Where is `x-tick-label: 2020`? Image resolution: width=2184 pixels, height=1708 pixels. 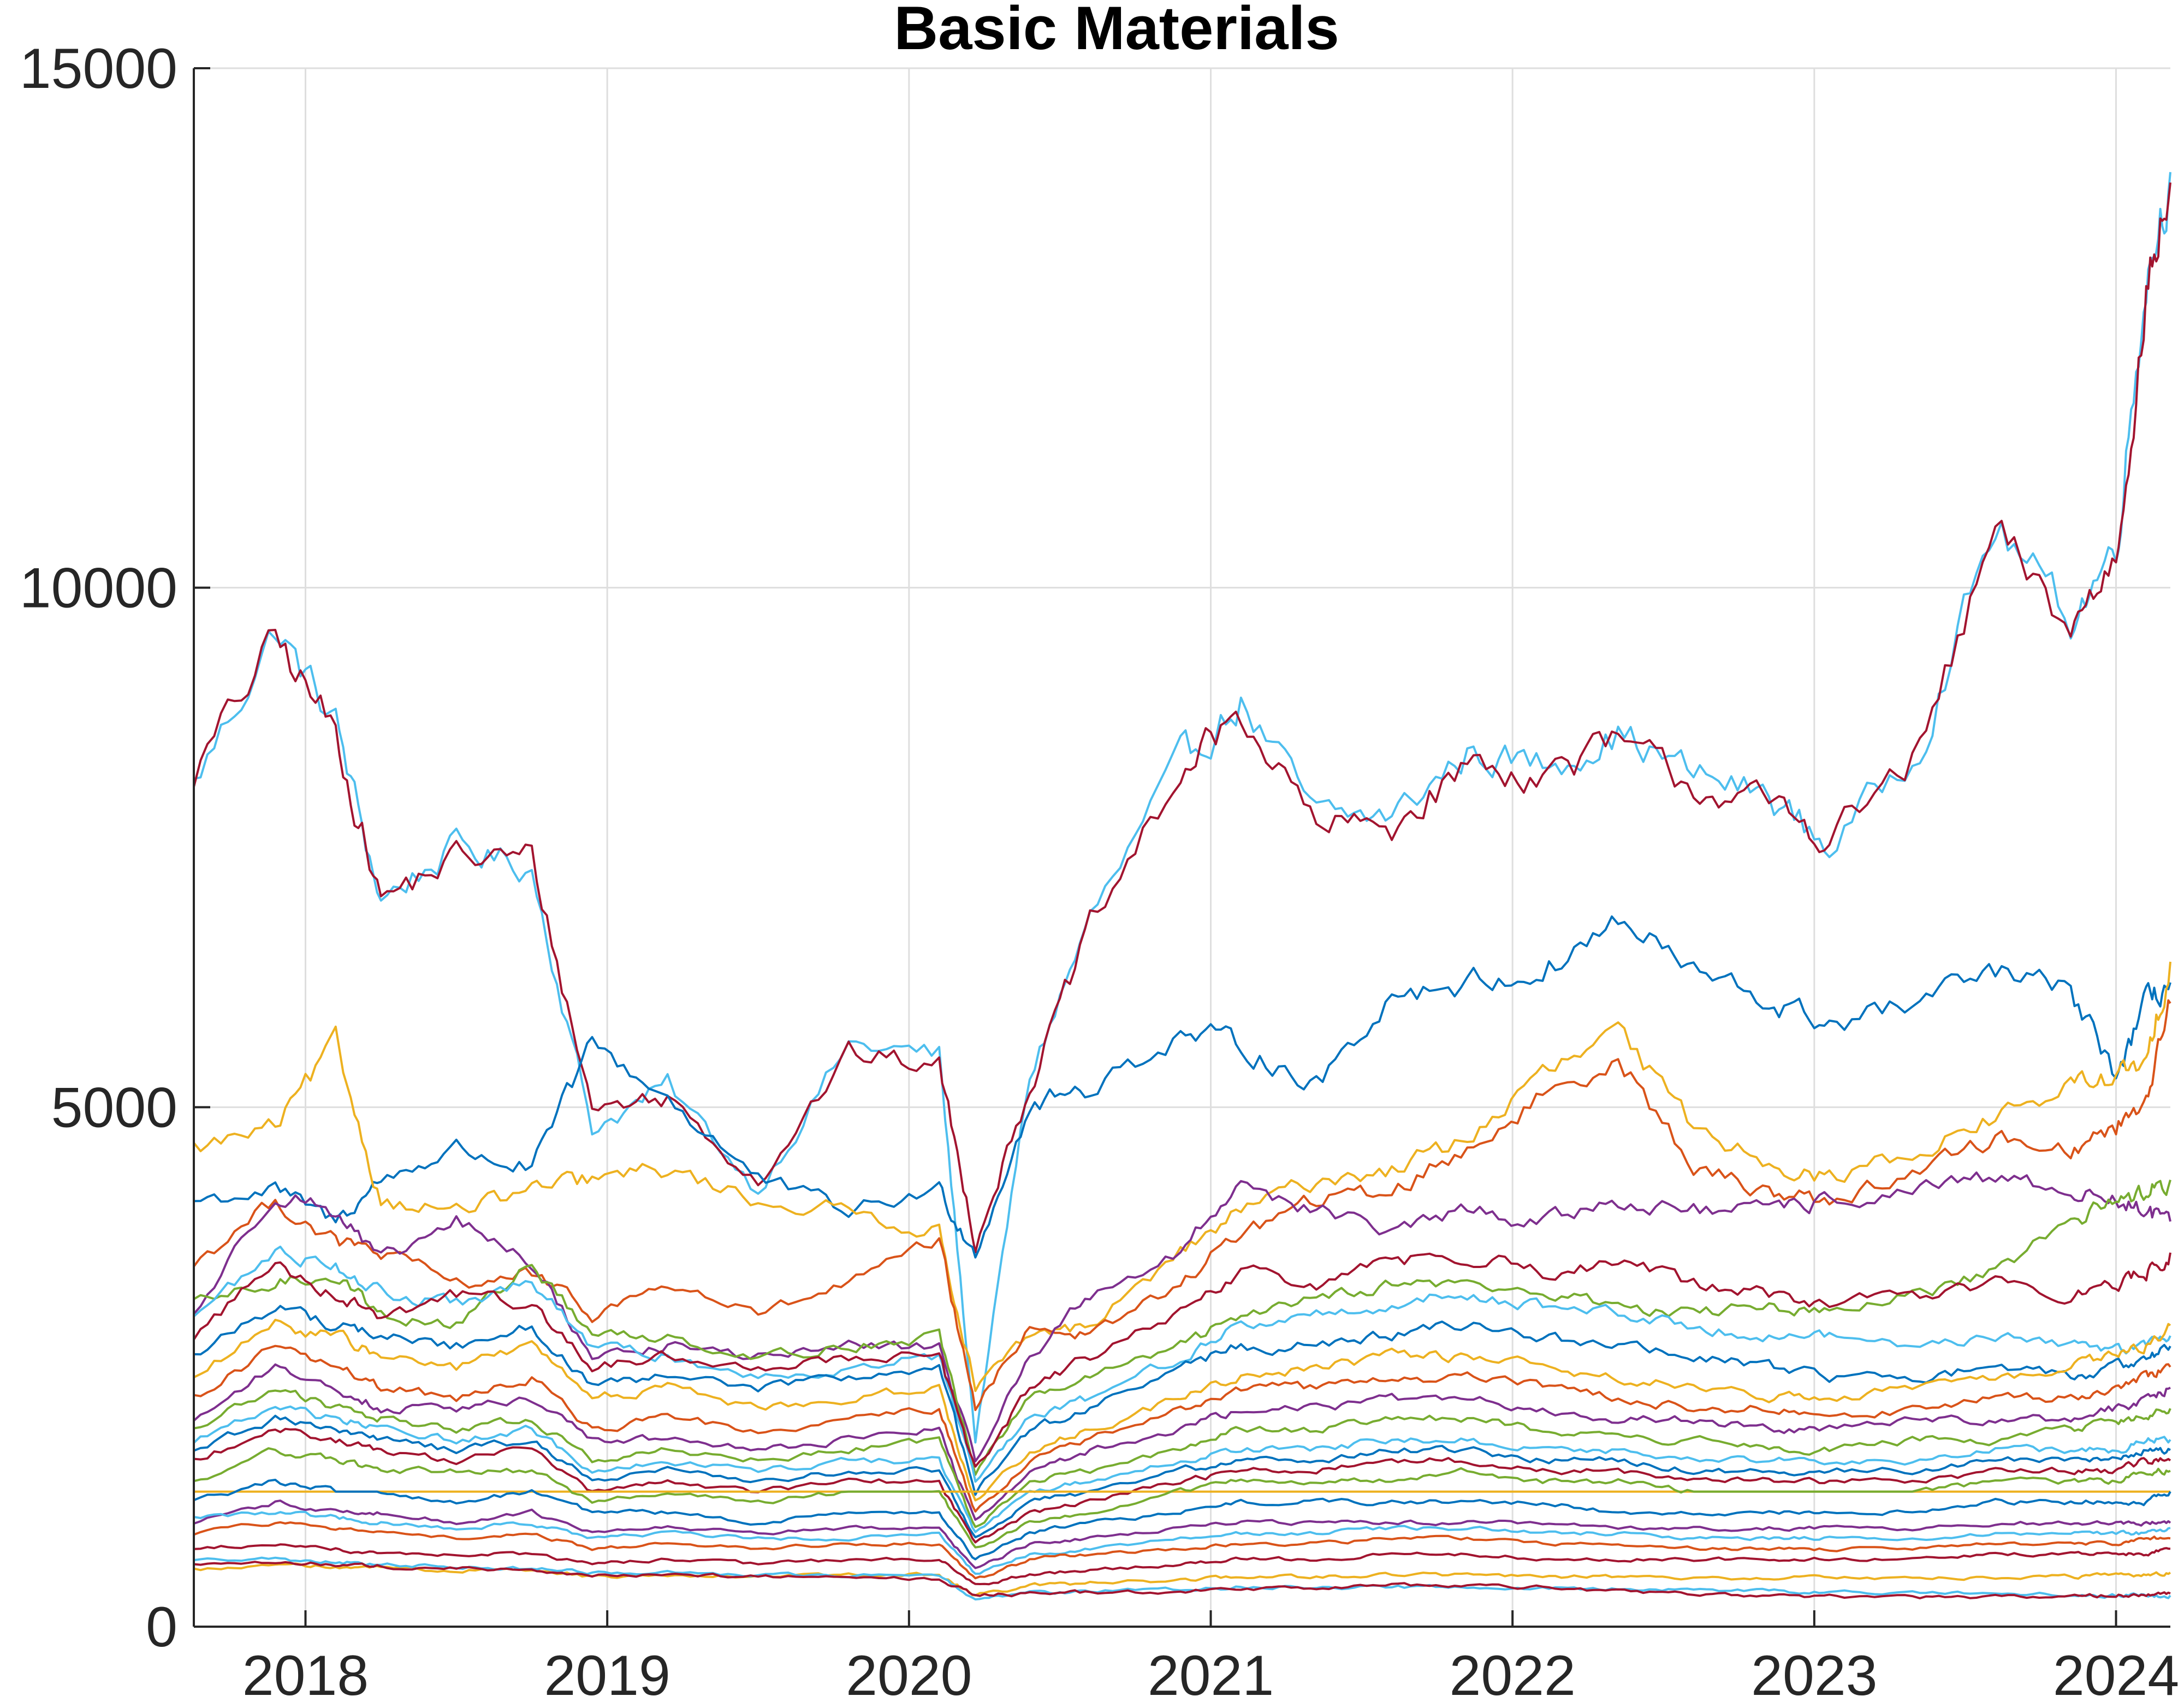 x-tick-label: 2020 is located at coordinates (909, 1676).